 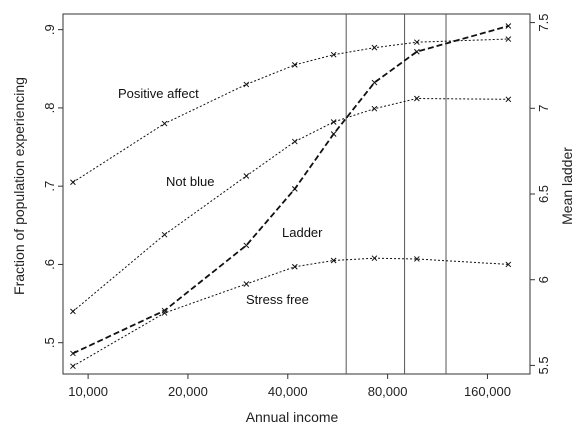 I want to click on annotation-positive-affect: Positive affect, so click(x=158, y=93).